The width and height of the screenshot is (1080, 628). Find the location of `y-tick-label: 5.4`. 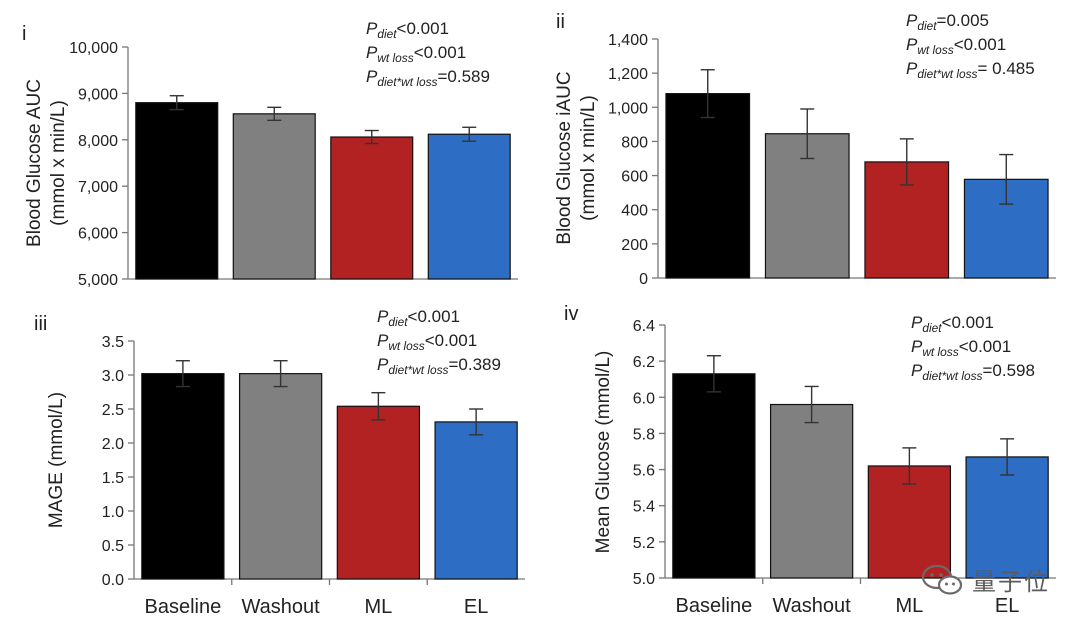

y-tick-label: 5.4 is located at coordinates (644, 507).